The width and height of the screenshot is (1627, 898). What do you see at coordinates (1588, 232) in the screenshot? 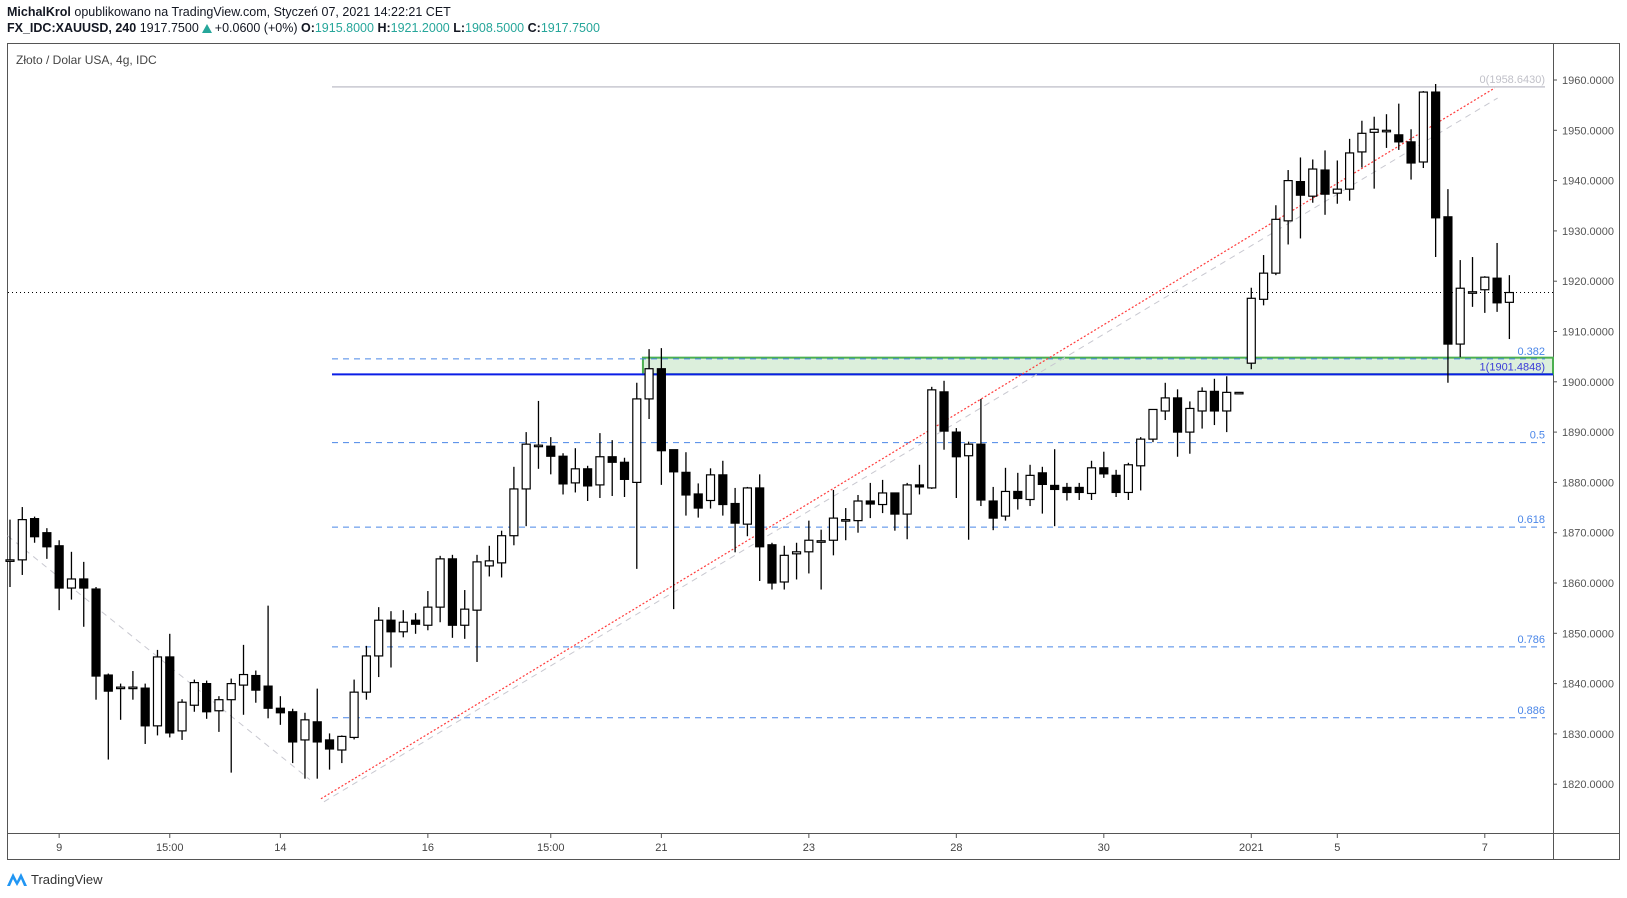
I see `price-tick-label: 1930.0000` at bounding box center [1588, 232].